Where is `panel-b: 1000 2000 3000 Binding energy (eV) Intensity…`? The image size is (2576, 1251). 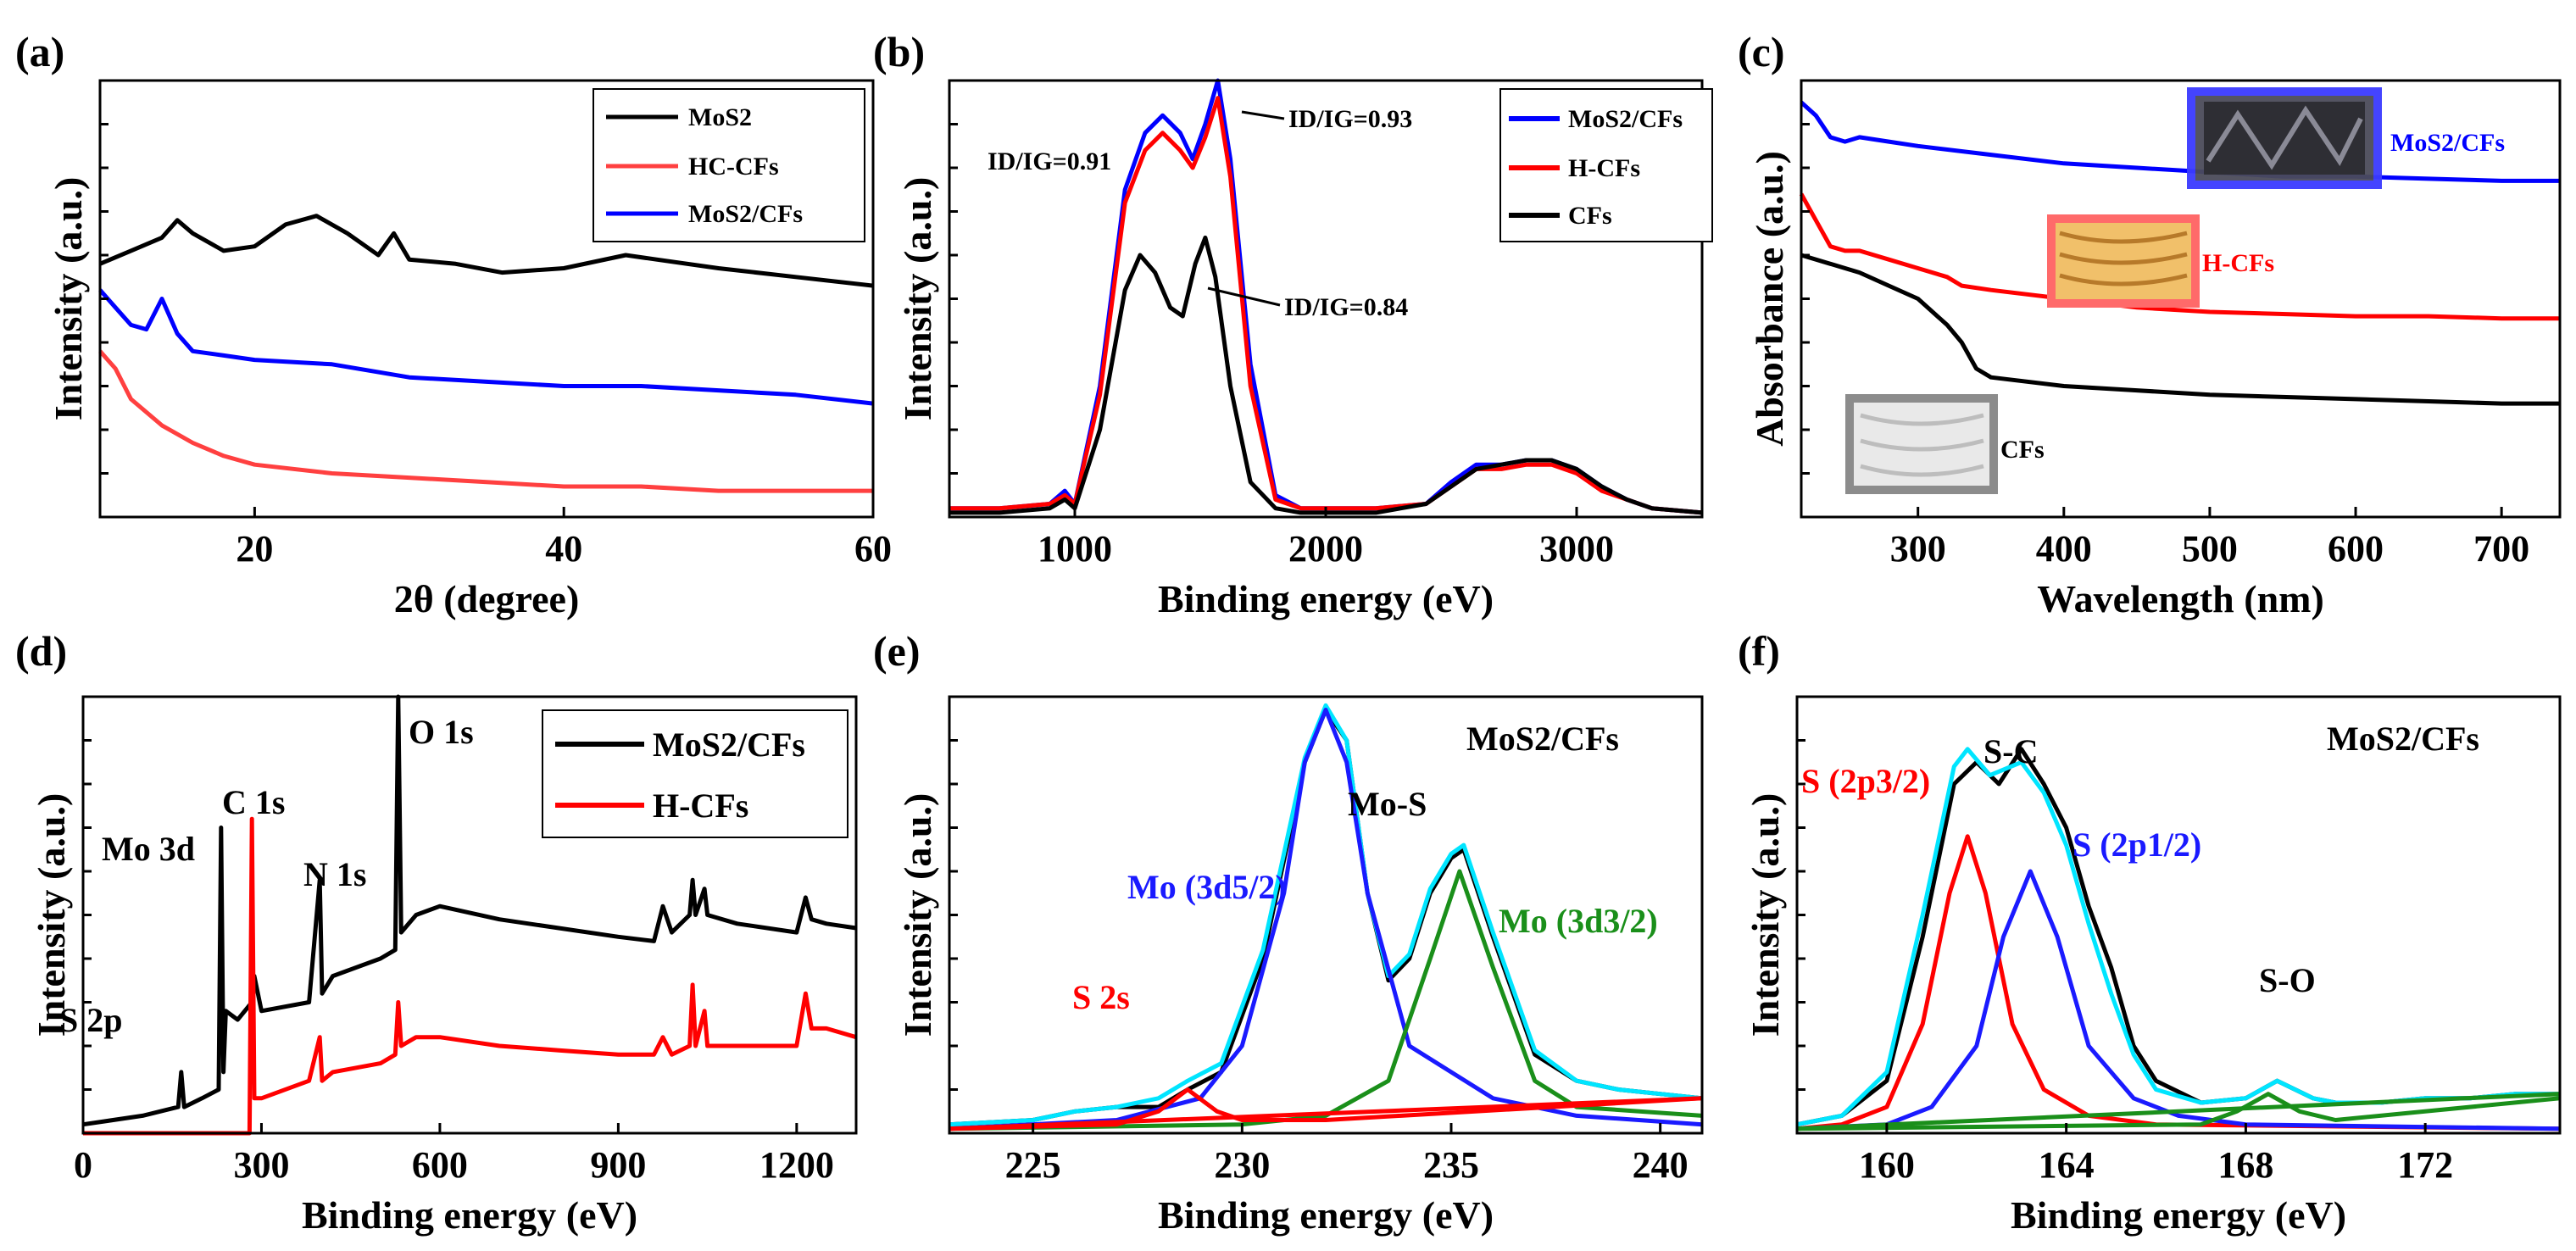 panel-b: 1000 2000 3000 Binding energy (eV) Intensity… is located at coordinates (1300, 349).